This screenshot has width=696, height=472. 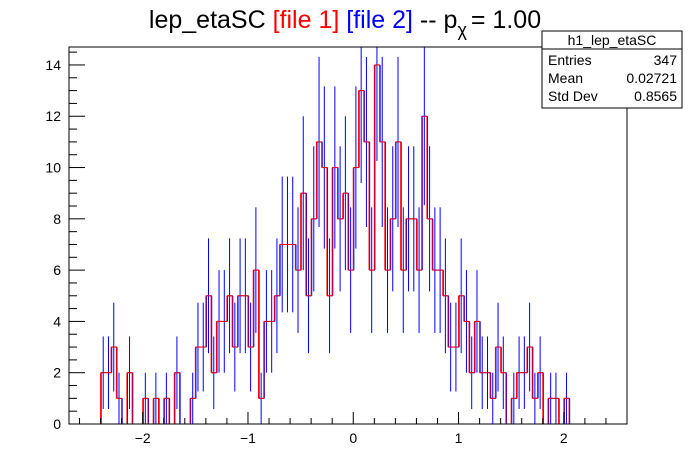 I want to click on title-p: p, so click(x=451, y=20).